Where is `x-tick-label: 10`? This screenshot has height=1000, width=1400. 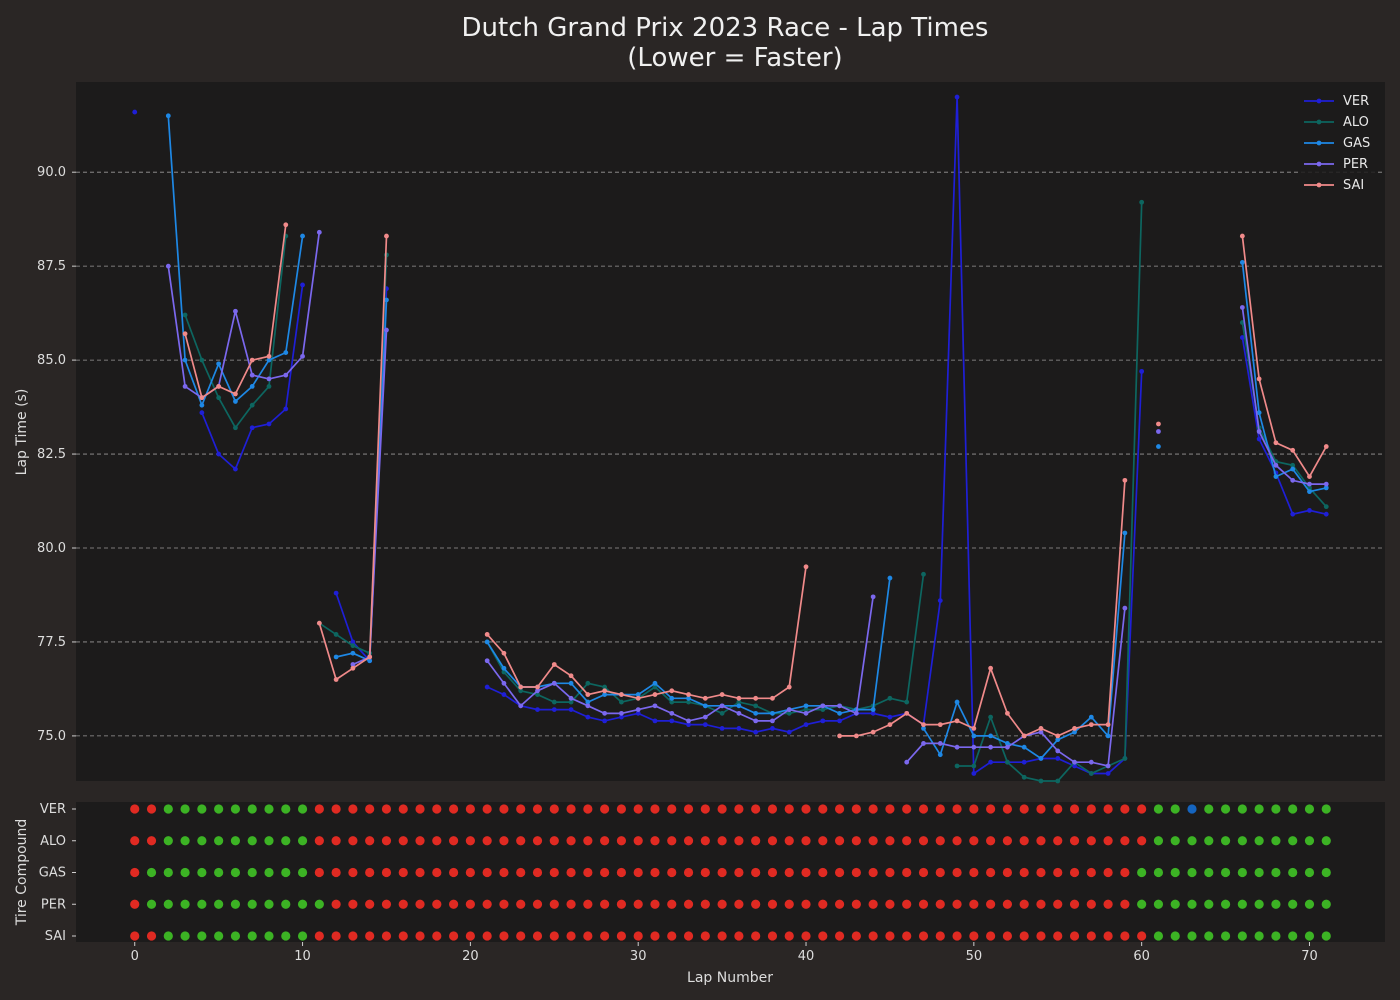 x-tick-label: 10 is located at coordinates (302, 956).